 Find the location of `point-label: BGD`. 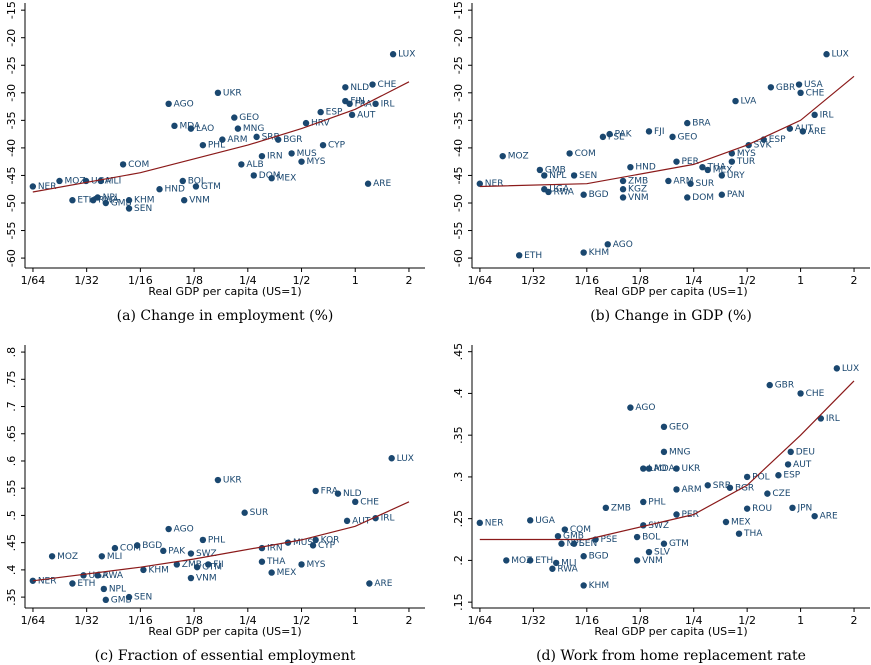

point-label: BGD is located at coordinates (599, 557).